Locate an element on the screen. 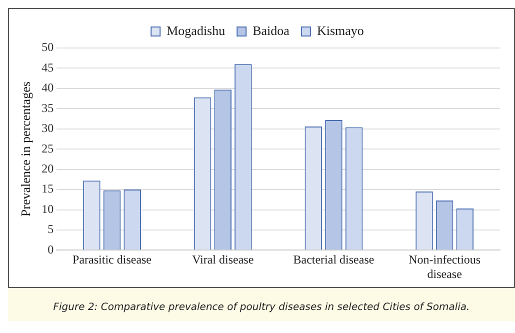 This screenshot has height=333, width=515. y-tick-label: 35 is located at coordinates (48, 107).